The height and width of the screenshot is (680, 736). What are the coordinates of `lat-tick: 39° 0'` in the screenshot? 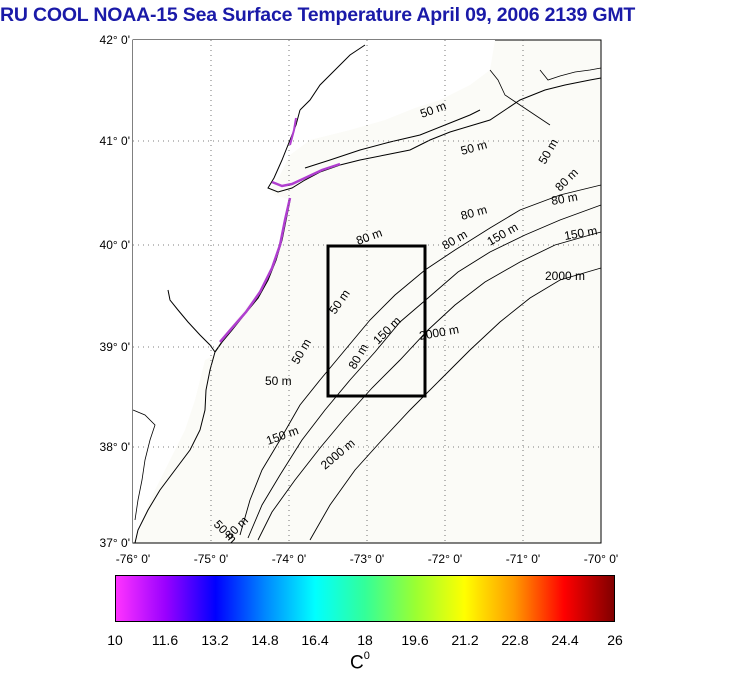 It's located at (114, 347).